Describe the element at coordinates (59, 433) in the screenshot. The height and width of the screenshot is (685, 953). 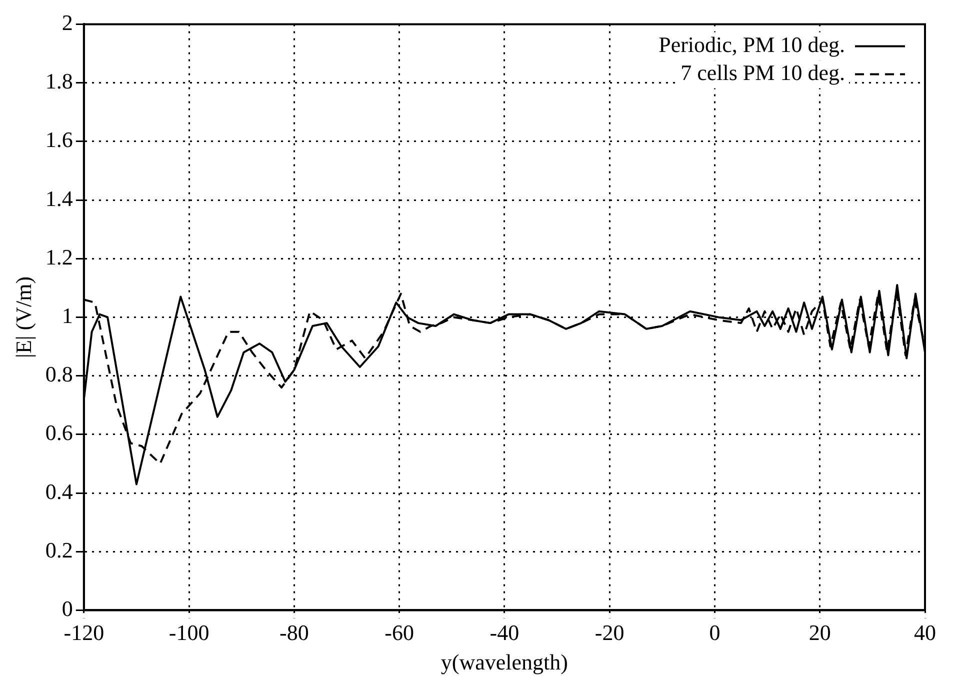
I see `y-tick-label: 0.6` at that location.